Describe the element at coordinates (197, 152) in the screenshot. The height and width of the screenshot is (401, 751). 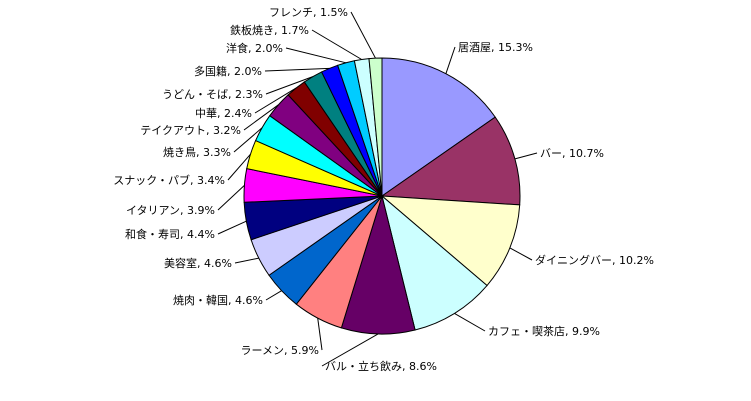
I see `data-label: 焼き鳥, 3.3%` at that location.